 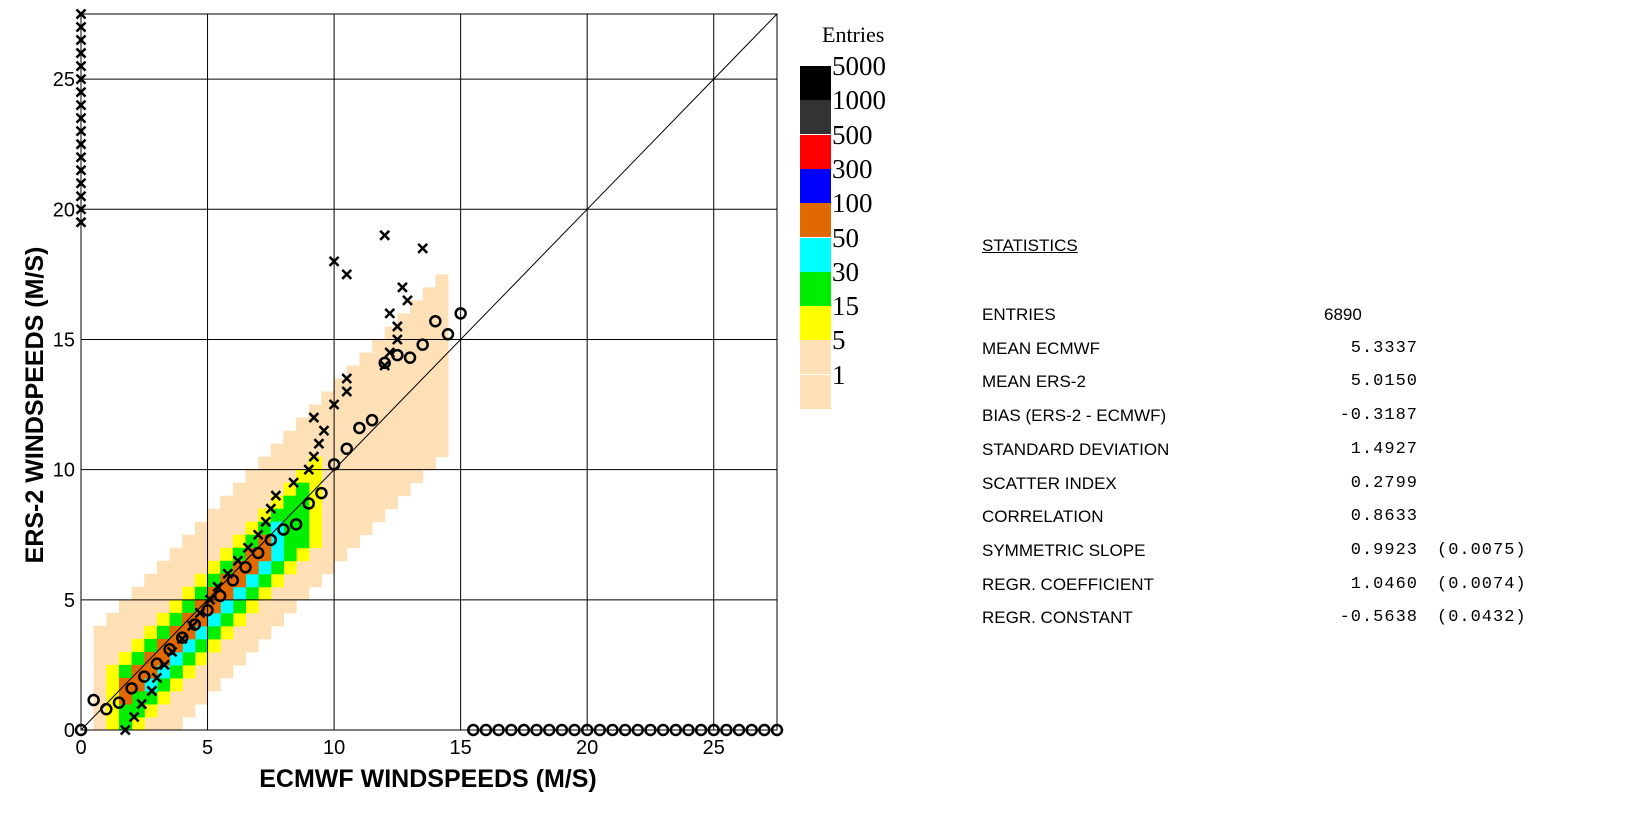 What do you see at coordinates (1034, 382) in the screenshot?
I see `statistics-label: MEAN ERS-2` at bounding box center [1034, 382].